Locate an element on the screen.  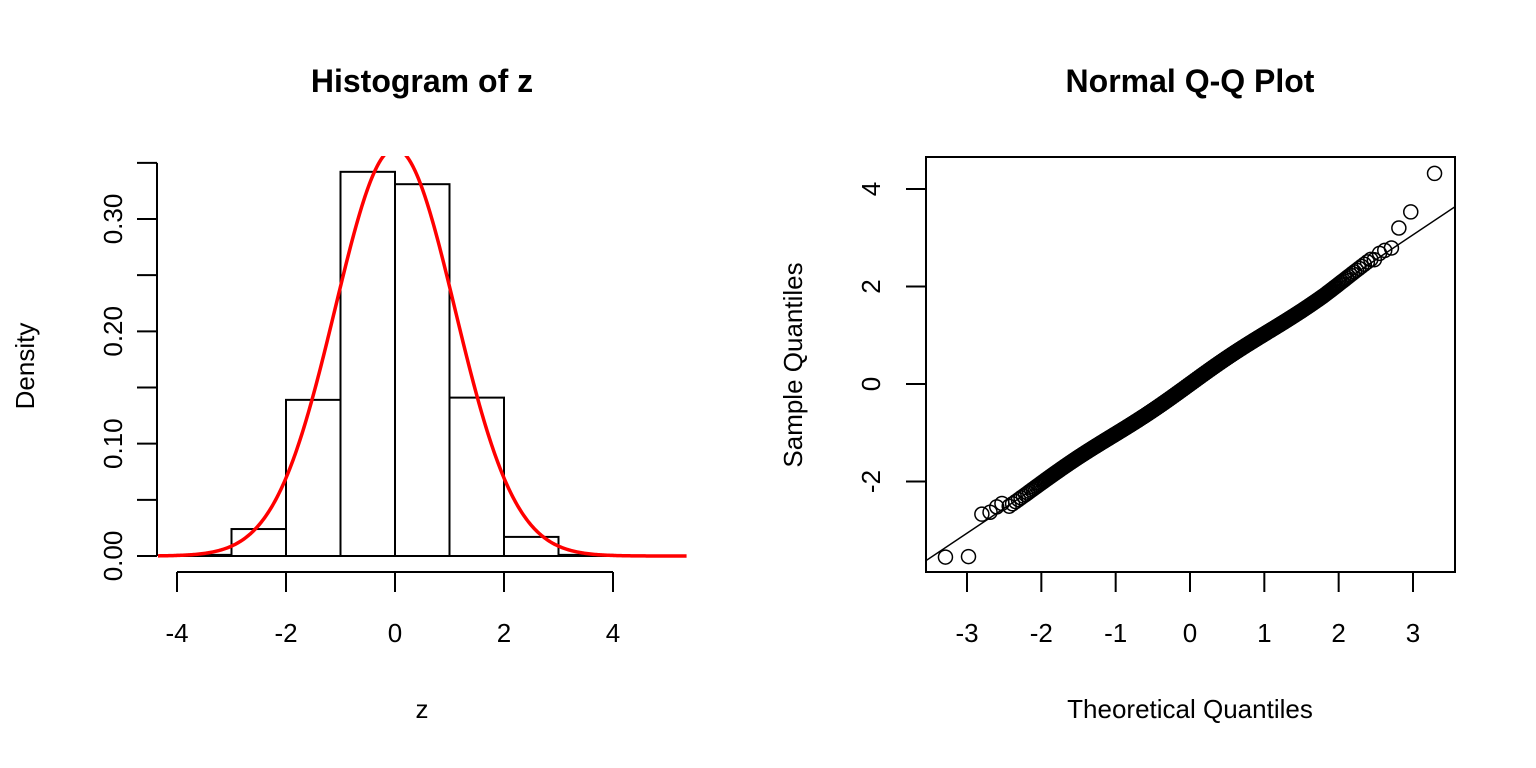
qq-plot-title: Normal Q-Q Plot is located at coordinates (1190, 81).